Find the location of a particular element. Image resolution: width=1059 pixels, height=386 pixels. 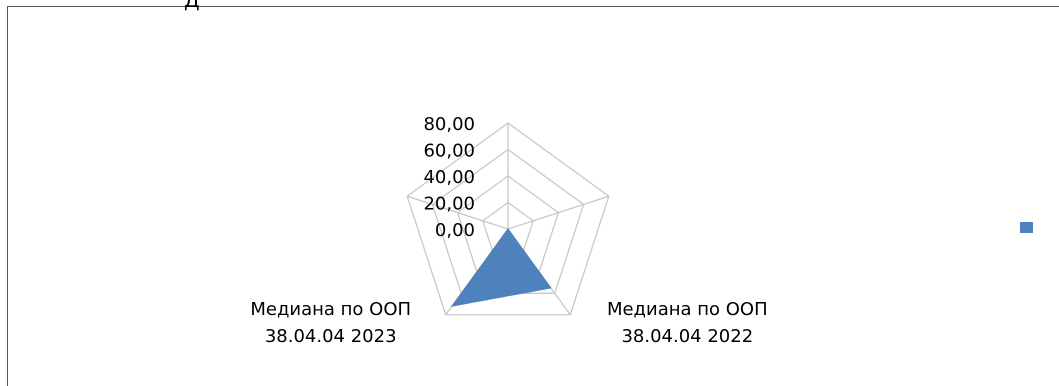

category-label: 38.04.04 2023 is located at coordinates (331, 336).